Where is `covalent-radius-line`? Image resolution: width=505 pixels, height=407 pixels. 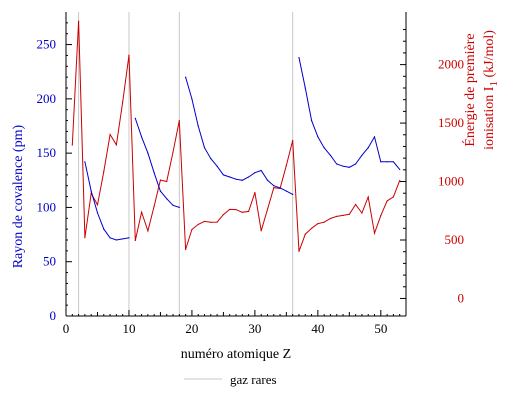
covalent-radius-line is located at coordinates (157, 163).